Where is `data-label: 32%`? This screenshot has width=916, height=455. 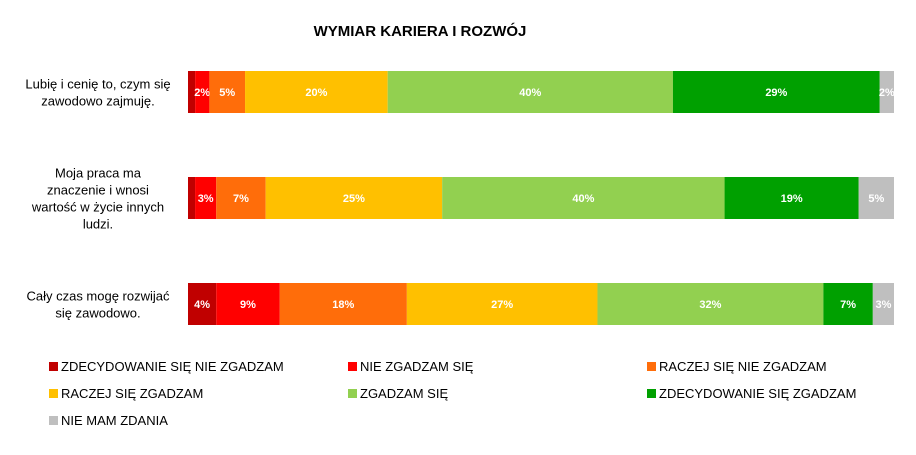 data-label: 32% is located at coordinates (710, 305).